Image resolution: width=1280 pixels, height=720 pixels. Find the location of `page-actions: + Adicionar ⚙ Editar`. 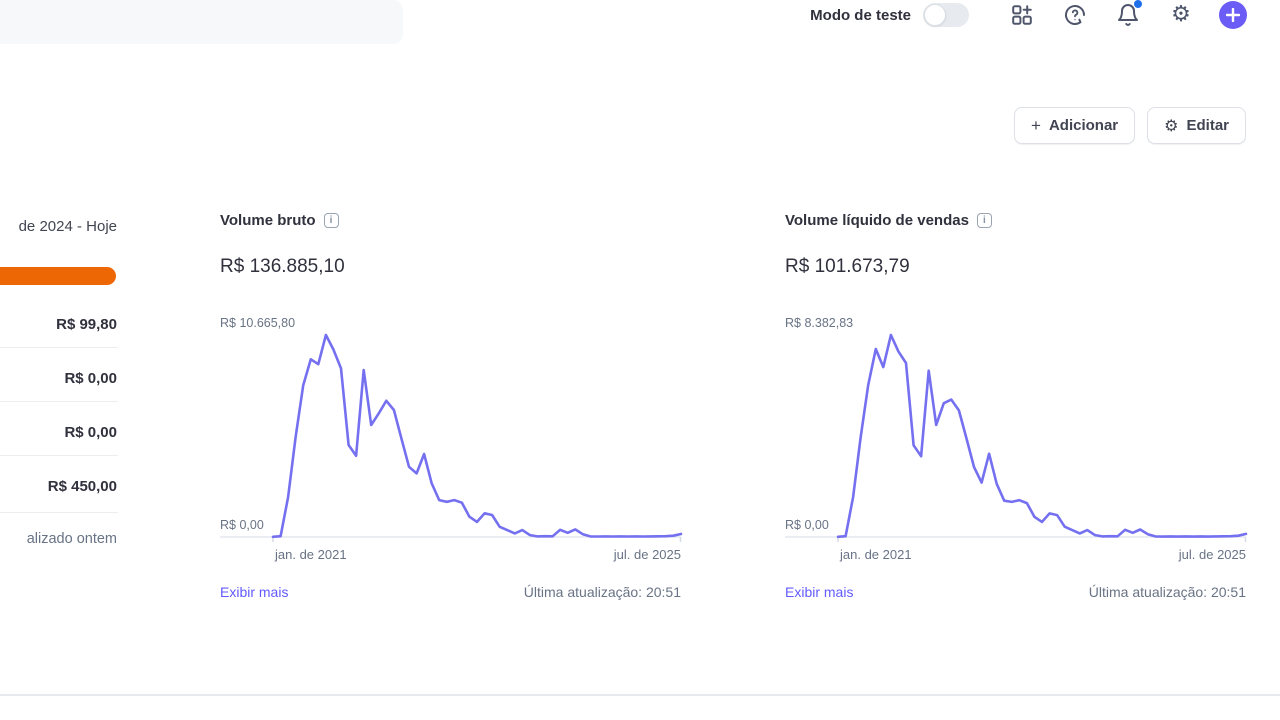

page-actions: + Adicionar ⚙ Editar is located at coordinates (1130, 125).